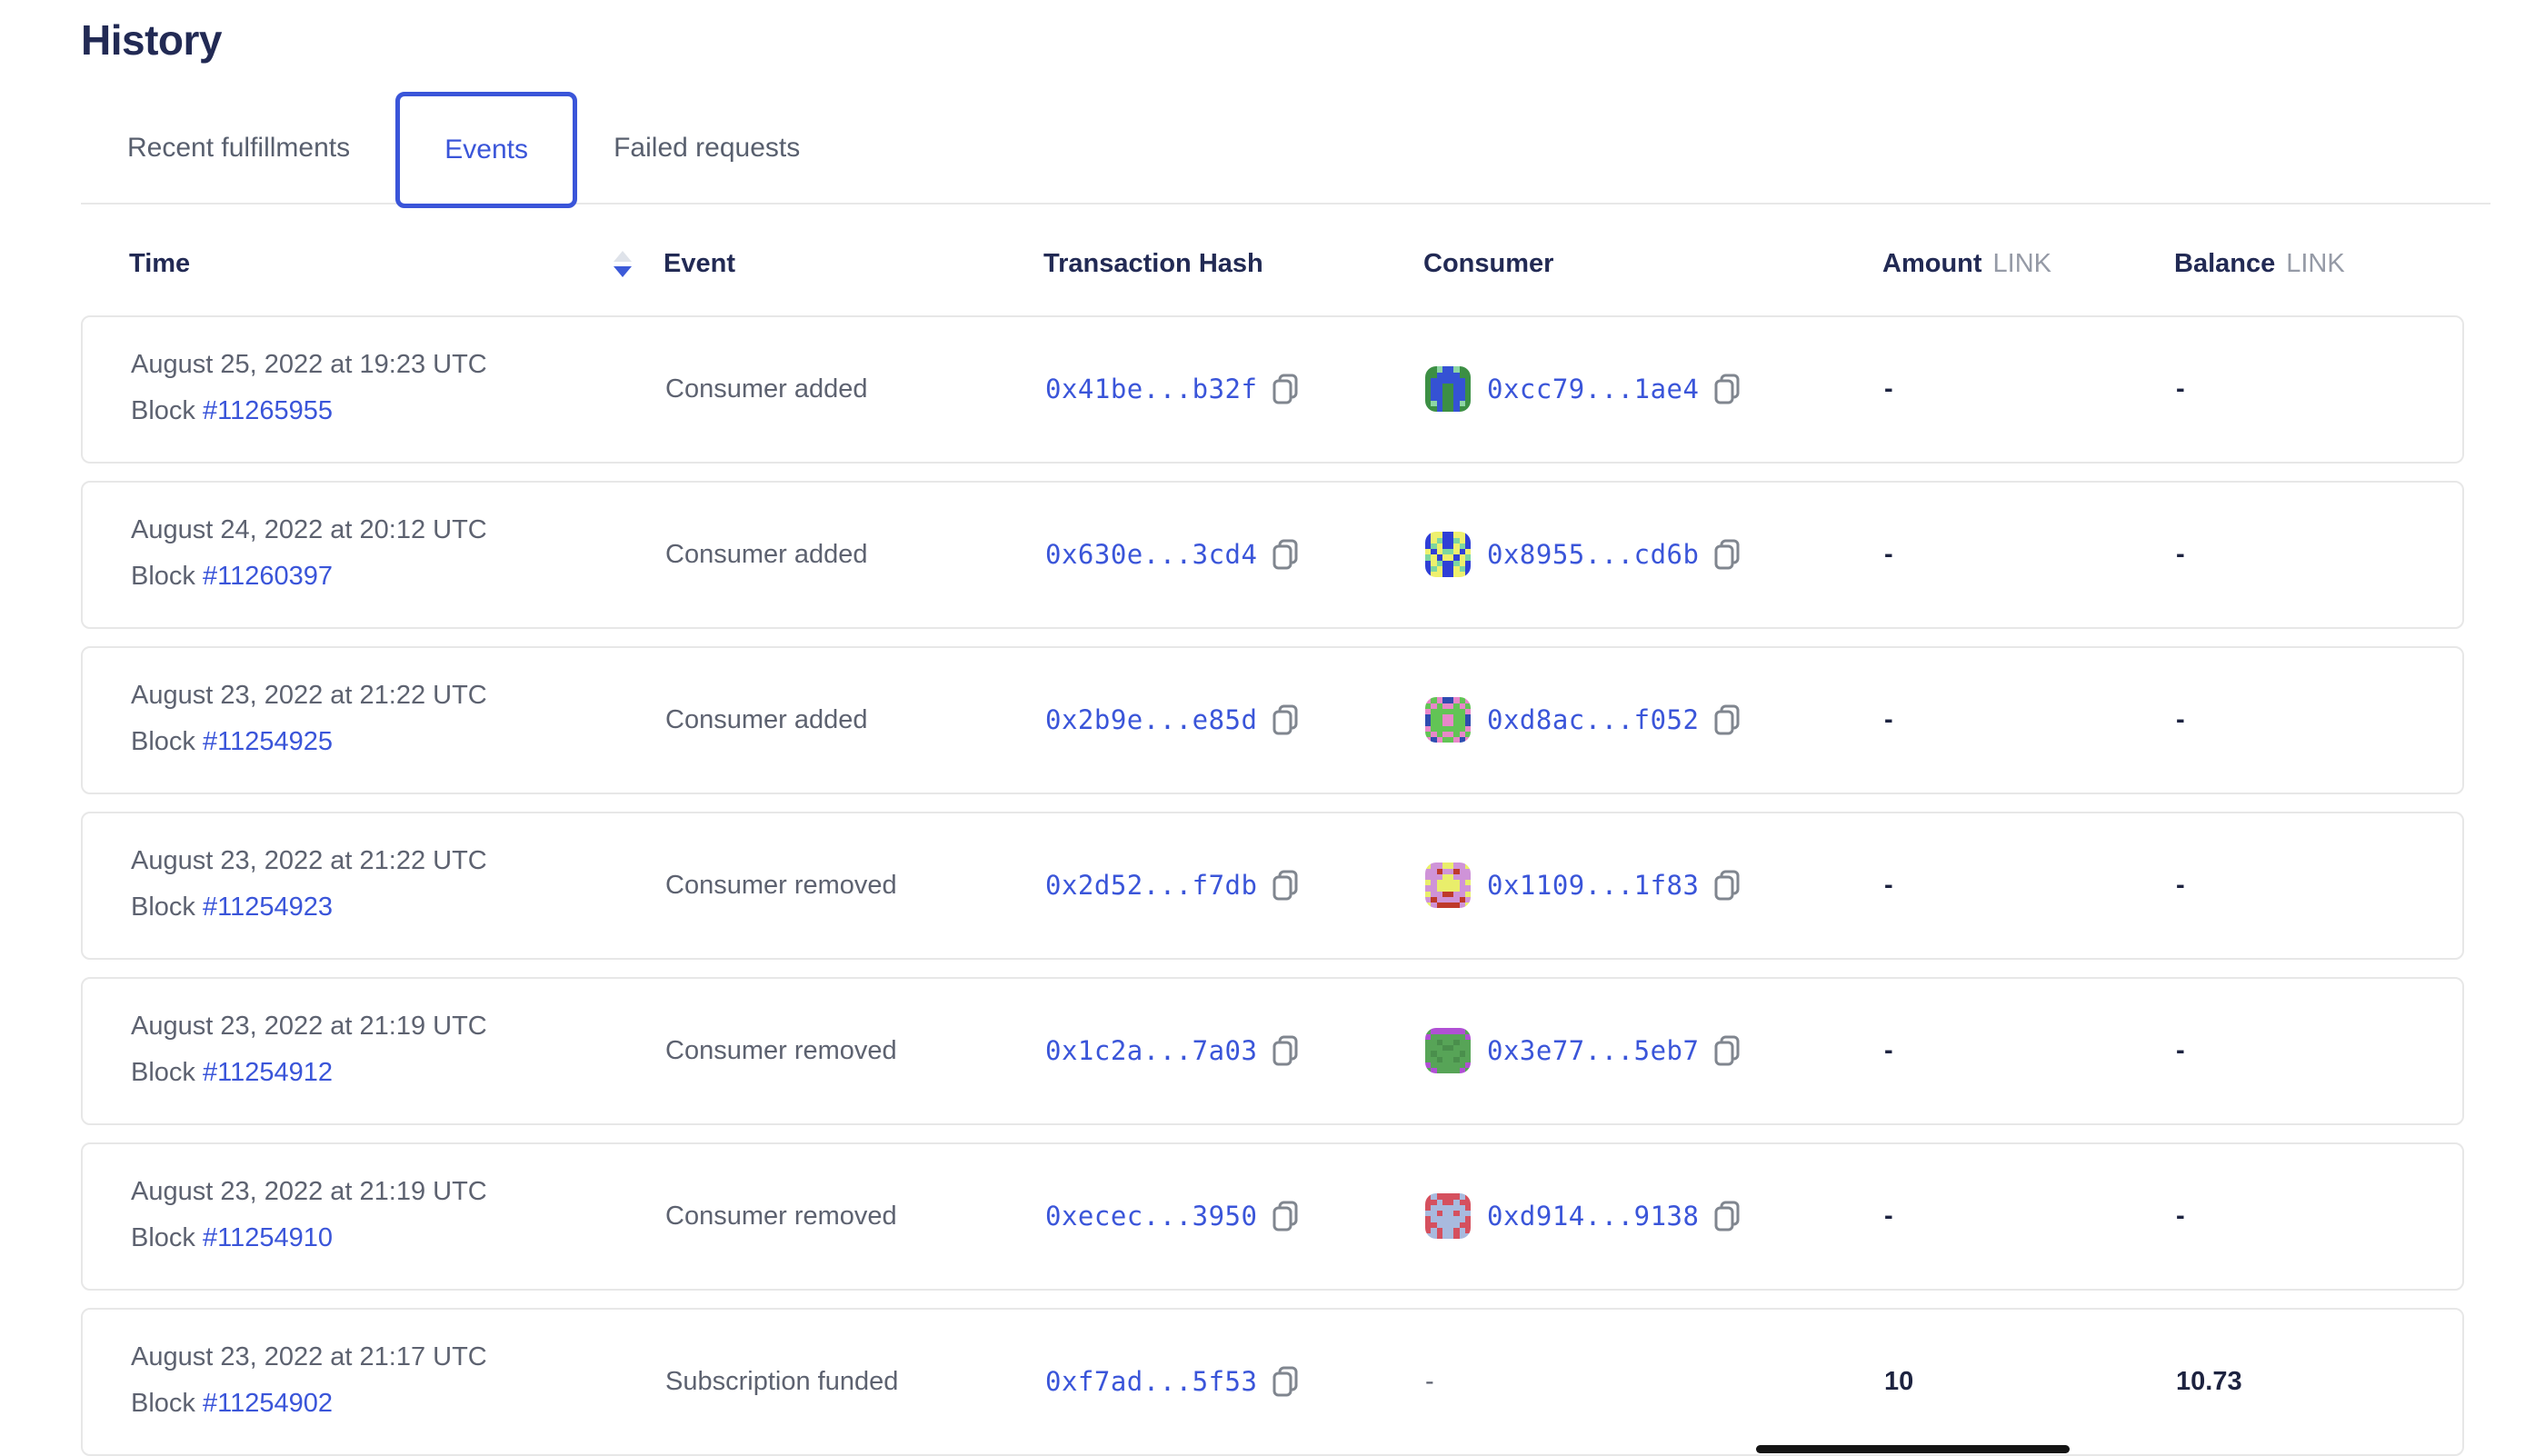  I want to click on consumer-address-link: 0x1109...1f83, so click(1594, 886).